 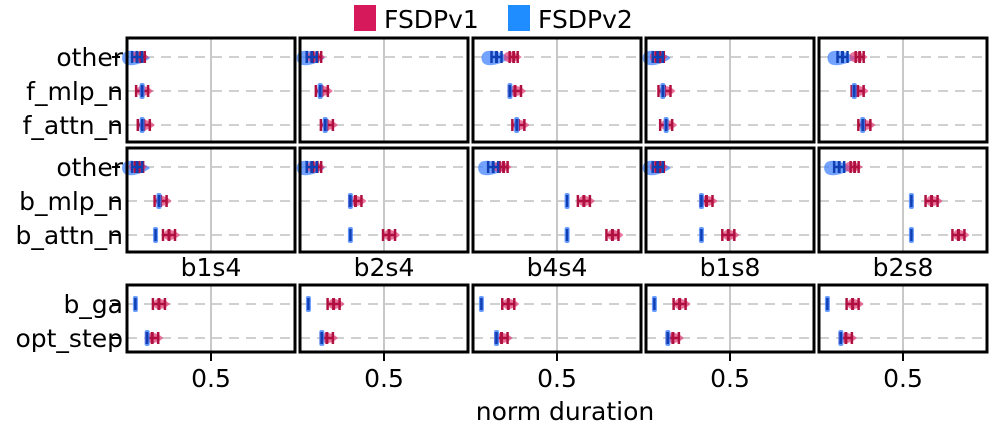 What do you see at coordinates (852, 304) in the screenshot?
I see `fsdpv1-b_ga-b2s8-interval` at bounding box center [852, 304].